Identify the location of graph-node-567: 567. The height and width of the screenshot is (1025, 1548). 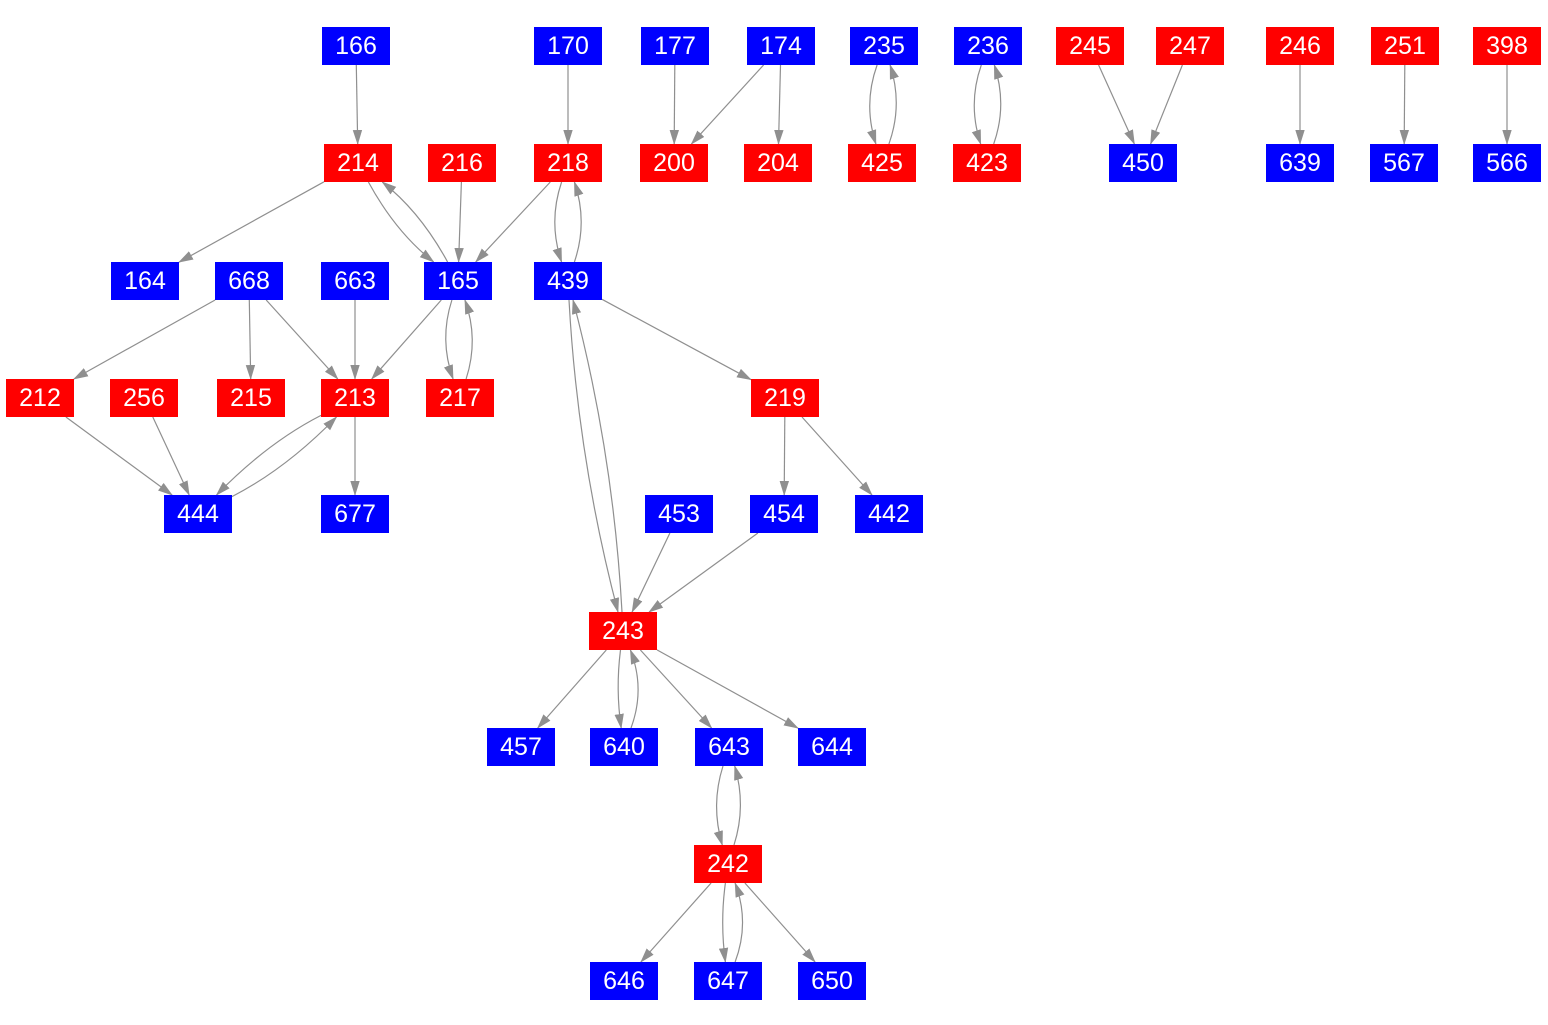
(1404, 163).